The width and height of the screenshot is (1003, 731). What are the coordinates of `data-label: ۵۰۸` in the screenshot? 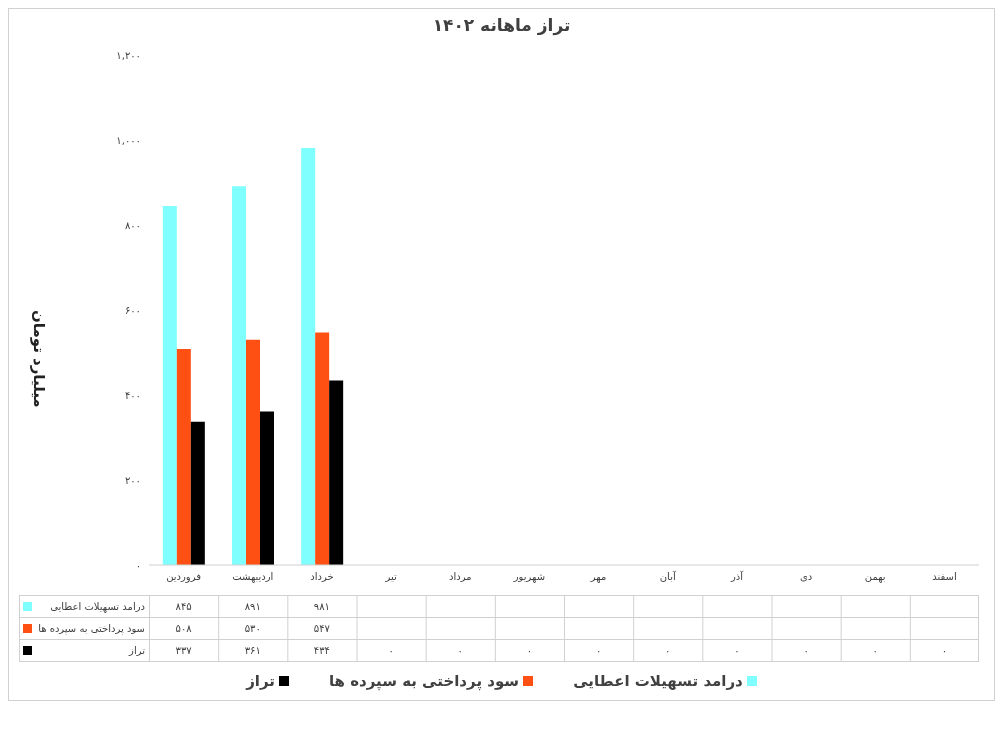 It's located at (183, 628).